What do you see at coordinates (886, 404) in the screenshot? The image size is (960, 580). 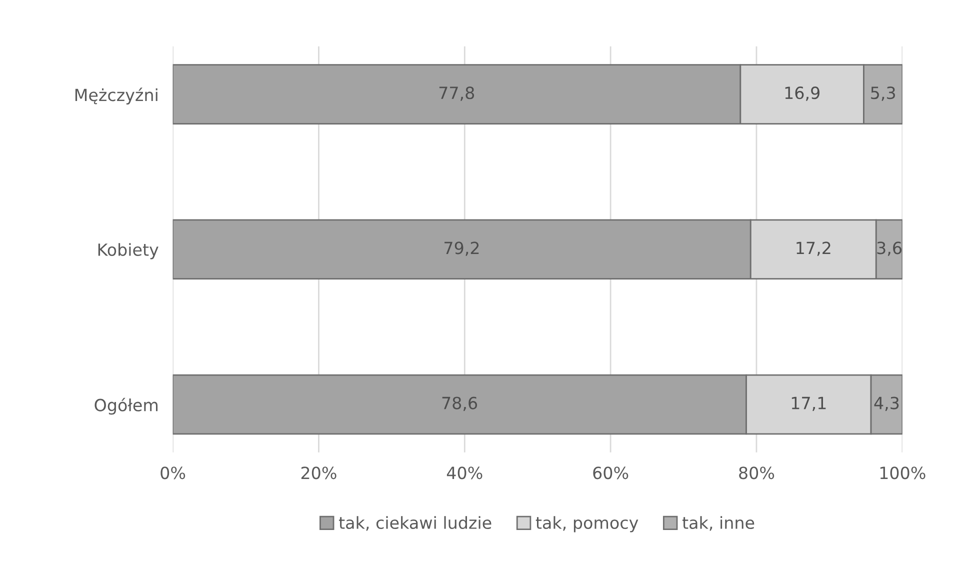 I see `data-label: 4,3` at bounding box center [886, 404].